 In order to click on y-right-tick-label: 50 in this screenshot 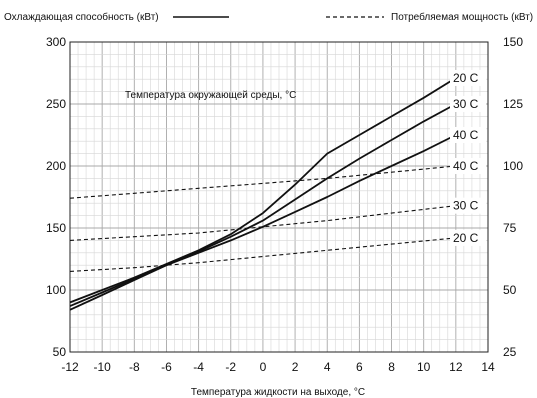, I will do `click(510, 290)`.